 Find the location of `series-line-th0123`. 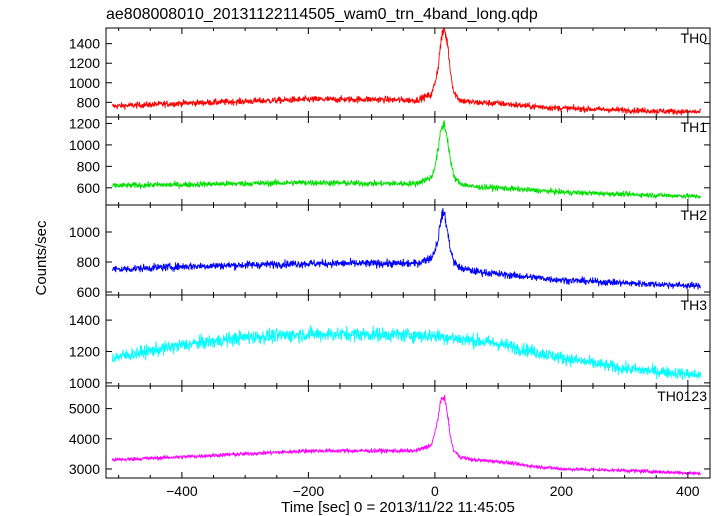

series-line-th0123 is located at coordinates (406, 435).